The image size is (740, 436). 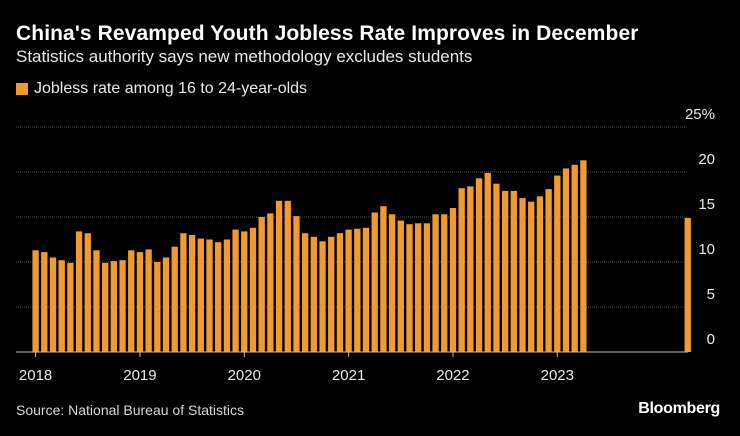 What do you see at coordinates (557, 375) in the screenshot?
I see `x-tick-label: 2023` at bounding box center [557, 375].